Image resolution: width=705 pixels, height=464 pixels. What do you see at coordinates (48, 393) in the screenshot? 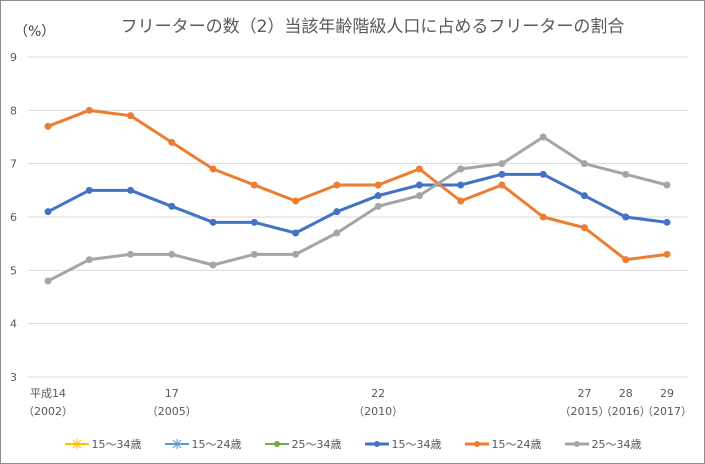
I see `x-tick-label: 平成14` at bounding box center [48, 393].